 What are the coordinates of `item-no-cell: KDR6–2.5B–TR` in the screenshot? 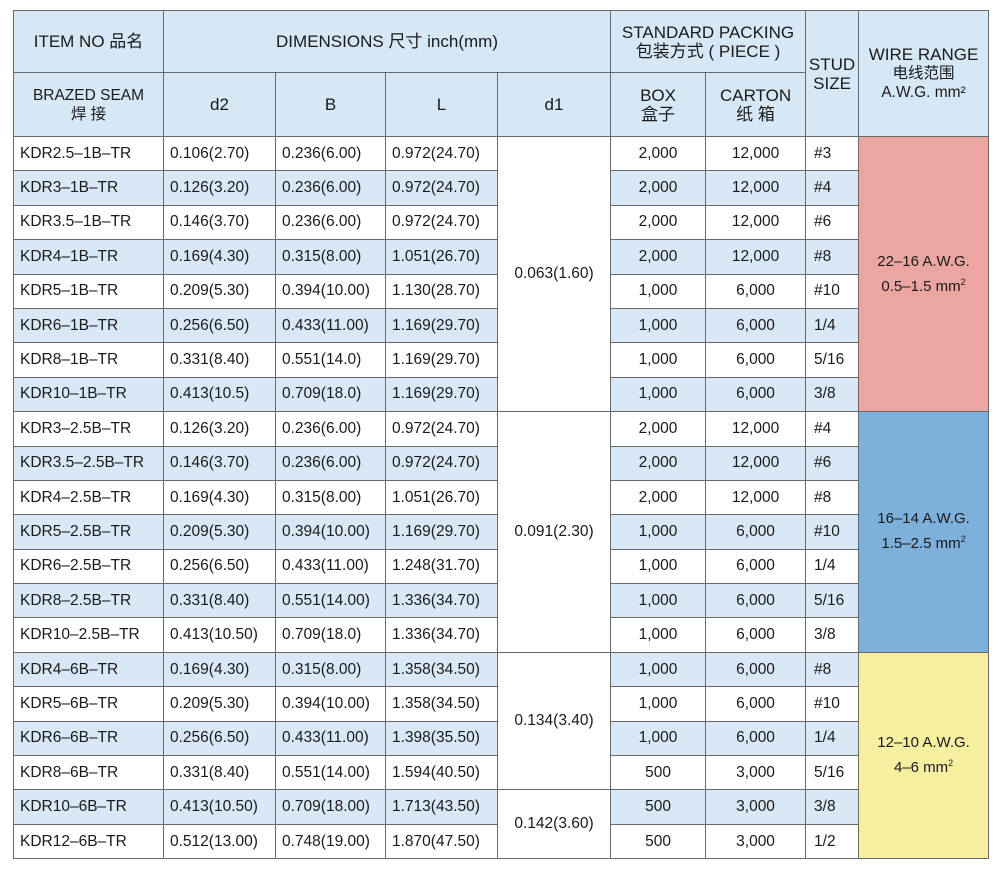 It's located at (88, 566).